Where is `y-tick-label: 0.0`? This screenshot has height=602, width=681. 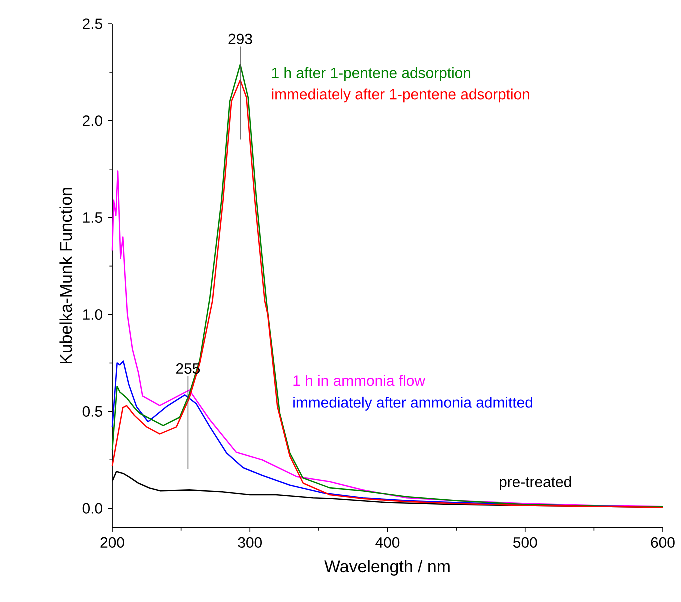
y-tick-label: 0.0 is located at coordinates (92, 508).